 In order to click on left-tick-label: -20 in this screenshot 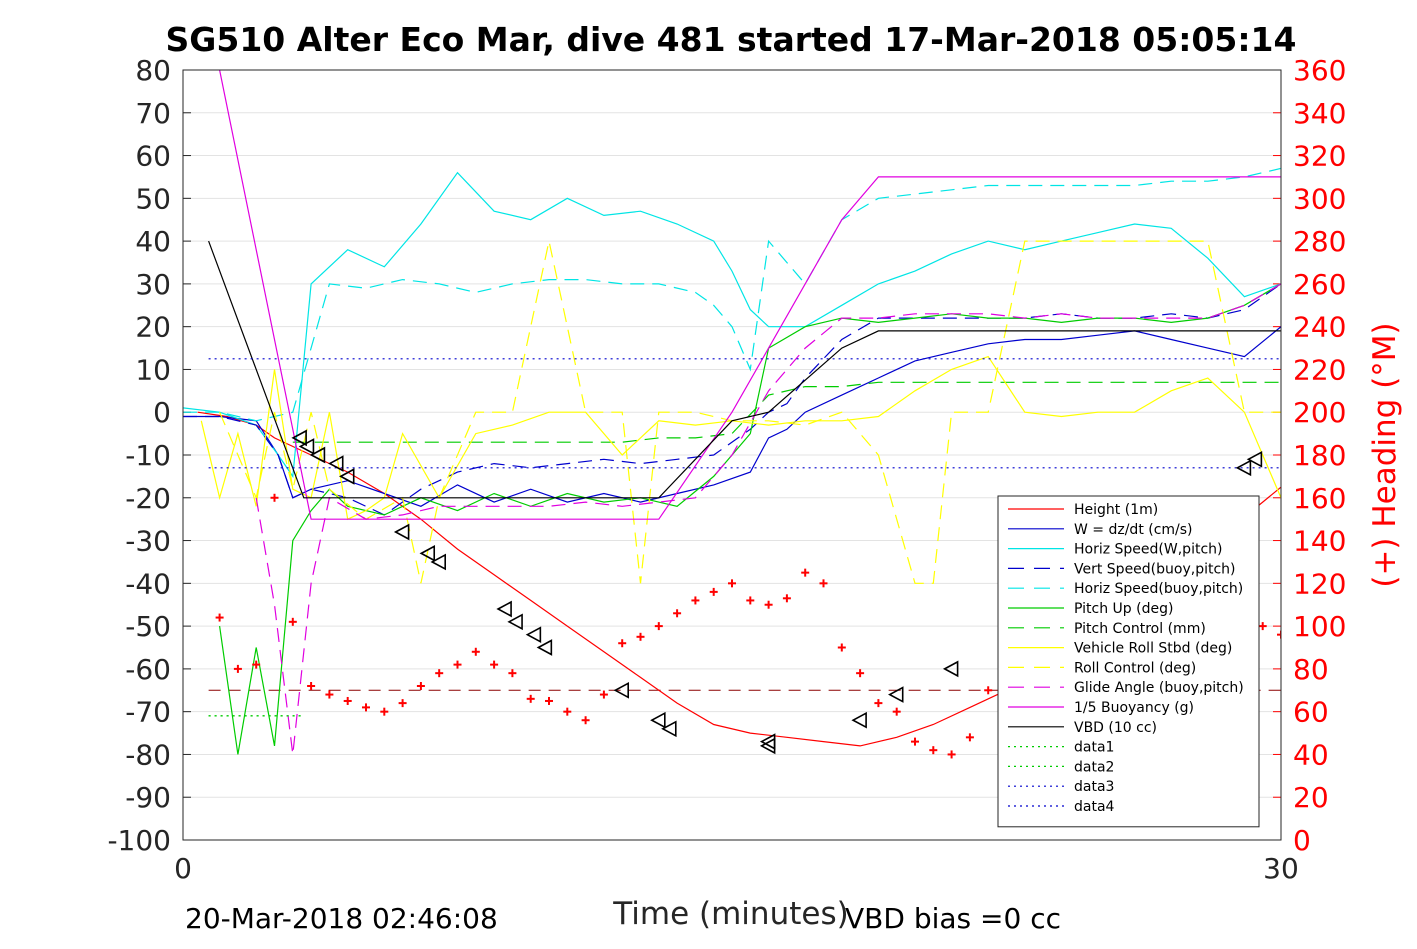, I will do `click(148, 498)`.